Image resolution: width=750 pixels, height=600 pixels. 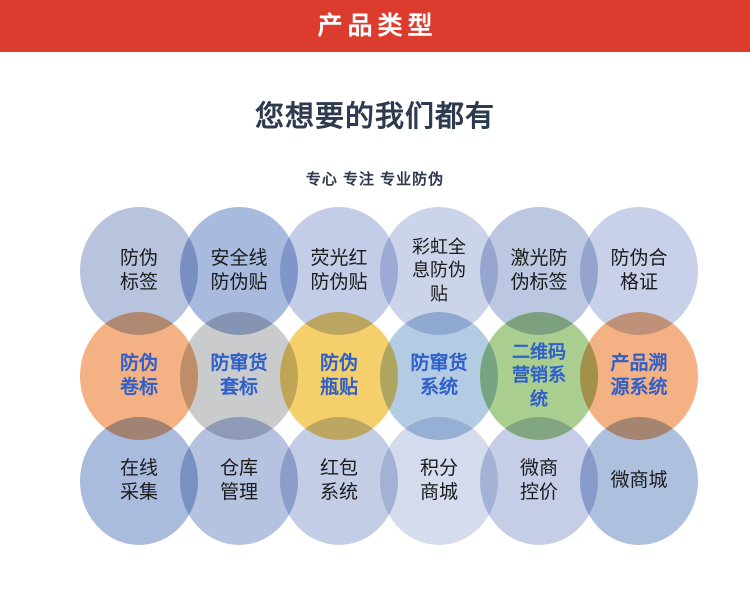 I want to click on bubble-row3-item5: 微商 控价, so click(x=539, y=481).